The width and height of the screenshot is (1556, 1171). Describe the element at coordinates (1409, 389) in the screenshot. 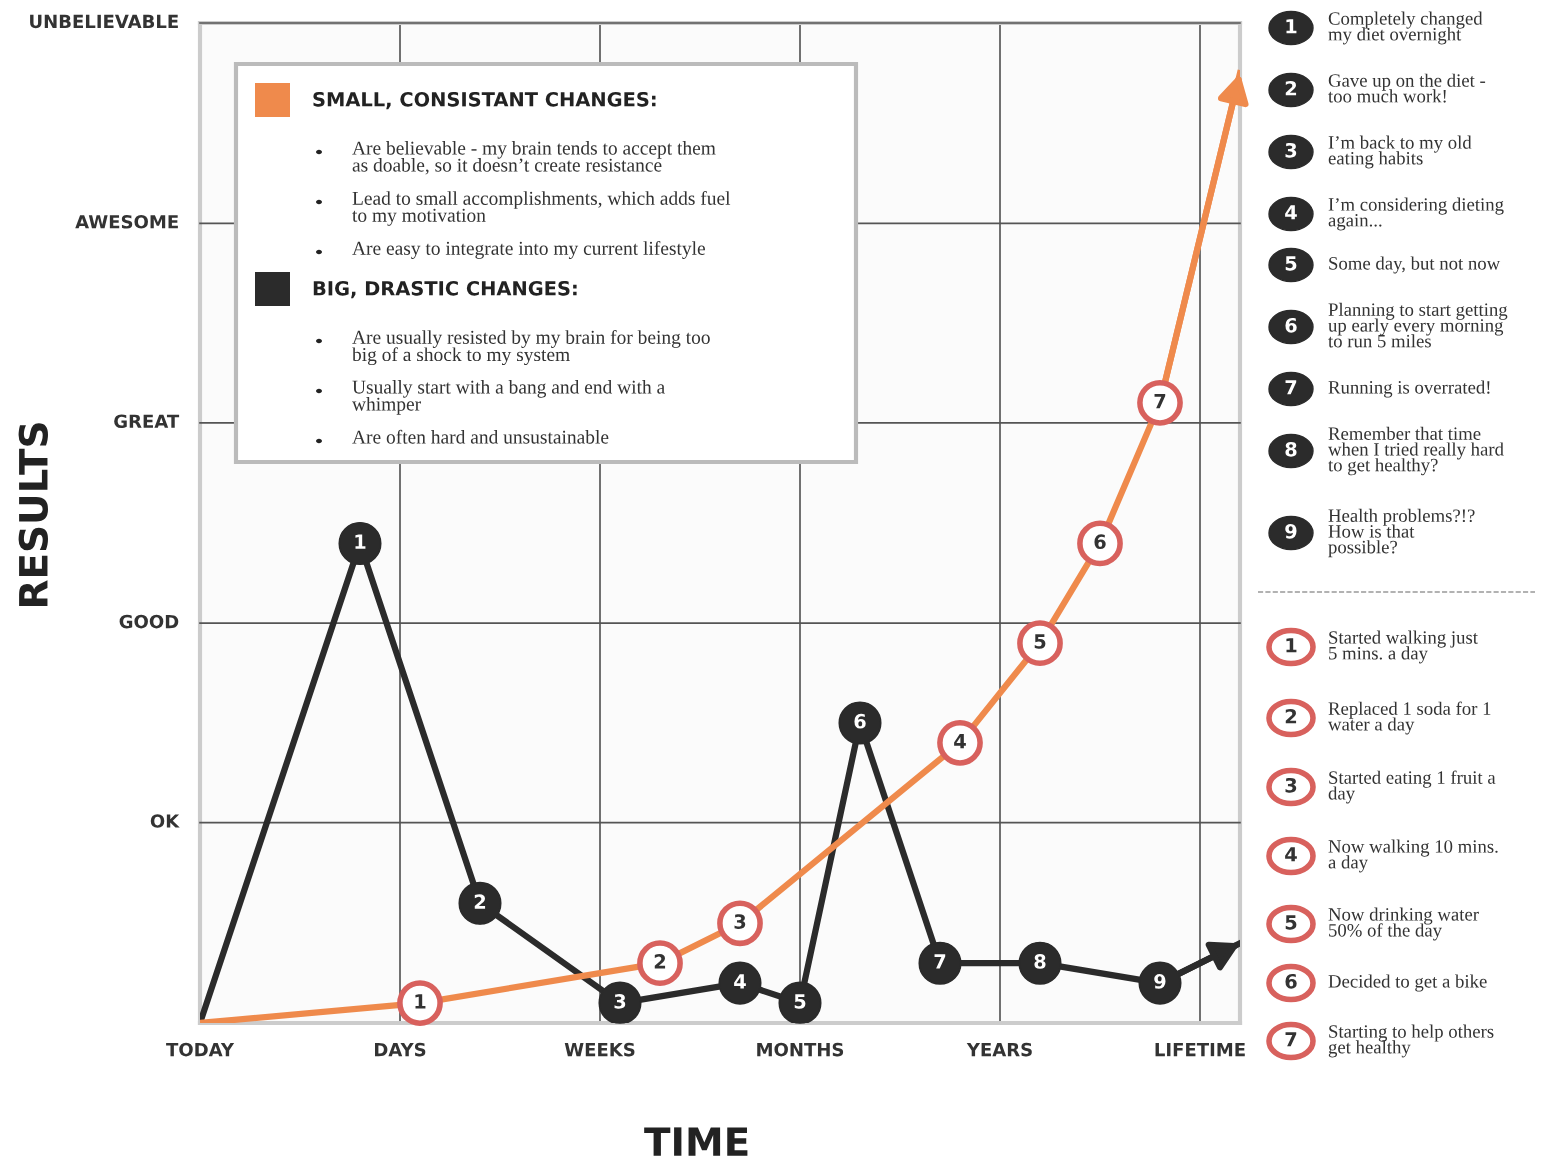

I see `text: Running is overrated!` at that location.